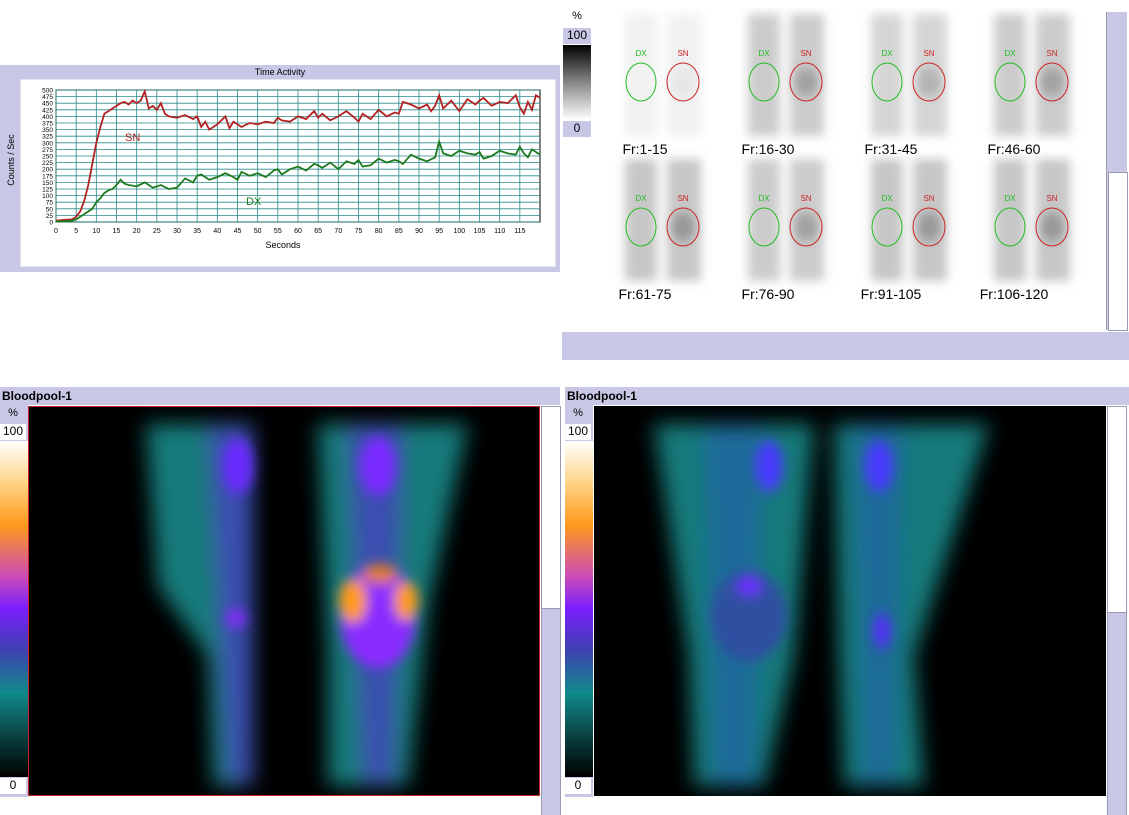 This screenshot has width=1129, height=815. I want to click on frame-thumbnail: DX SN Fr:1-15, so click(661, 85).